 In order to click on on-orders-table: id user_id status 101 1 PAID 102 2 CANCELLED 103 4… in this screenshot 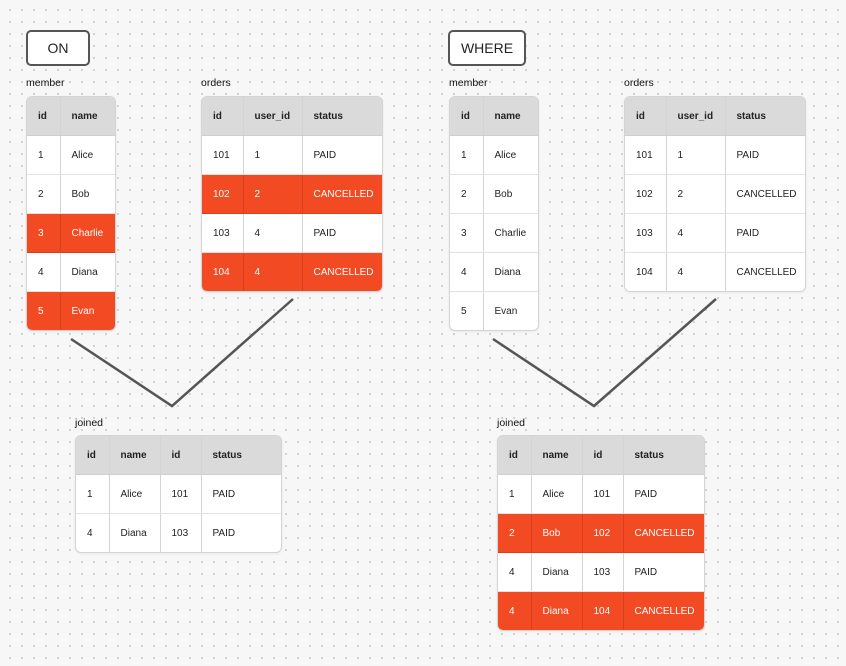, I will do `click(292, 194)`.